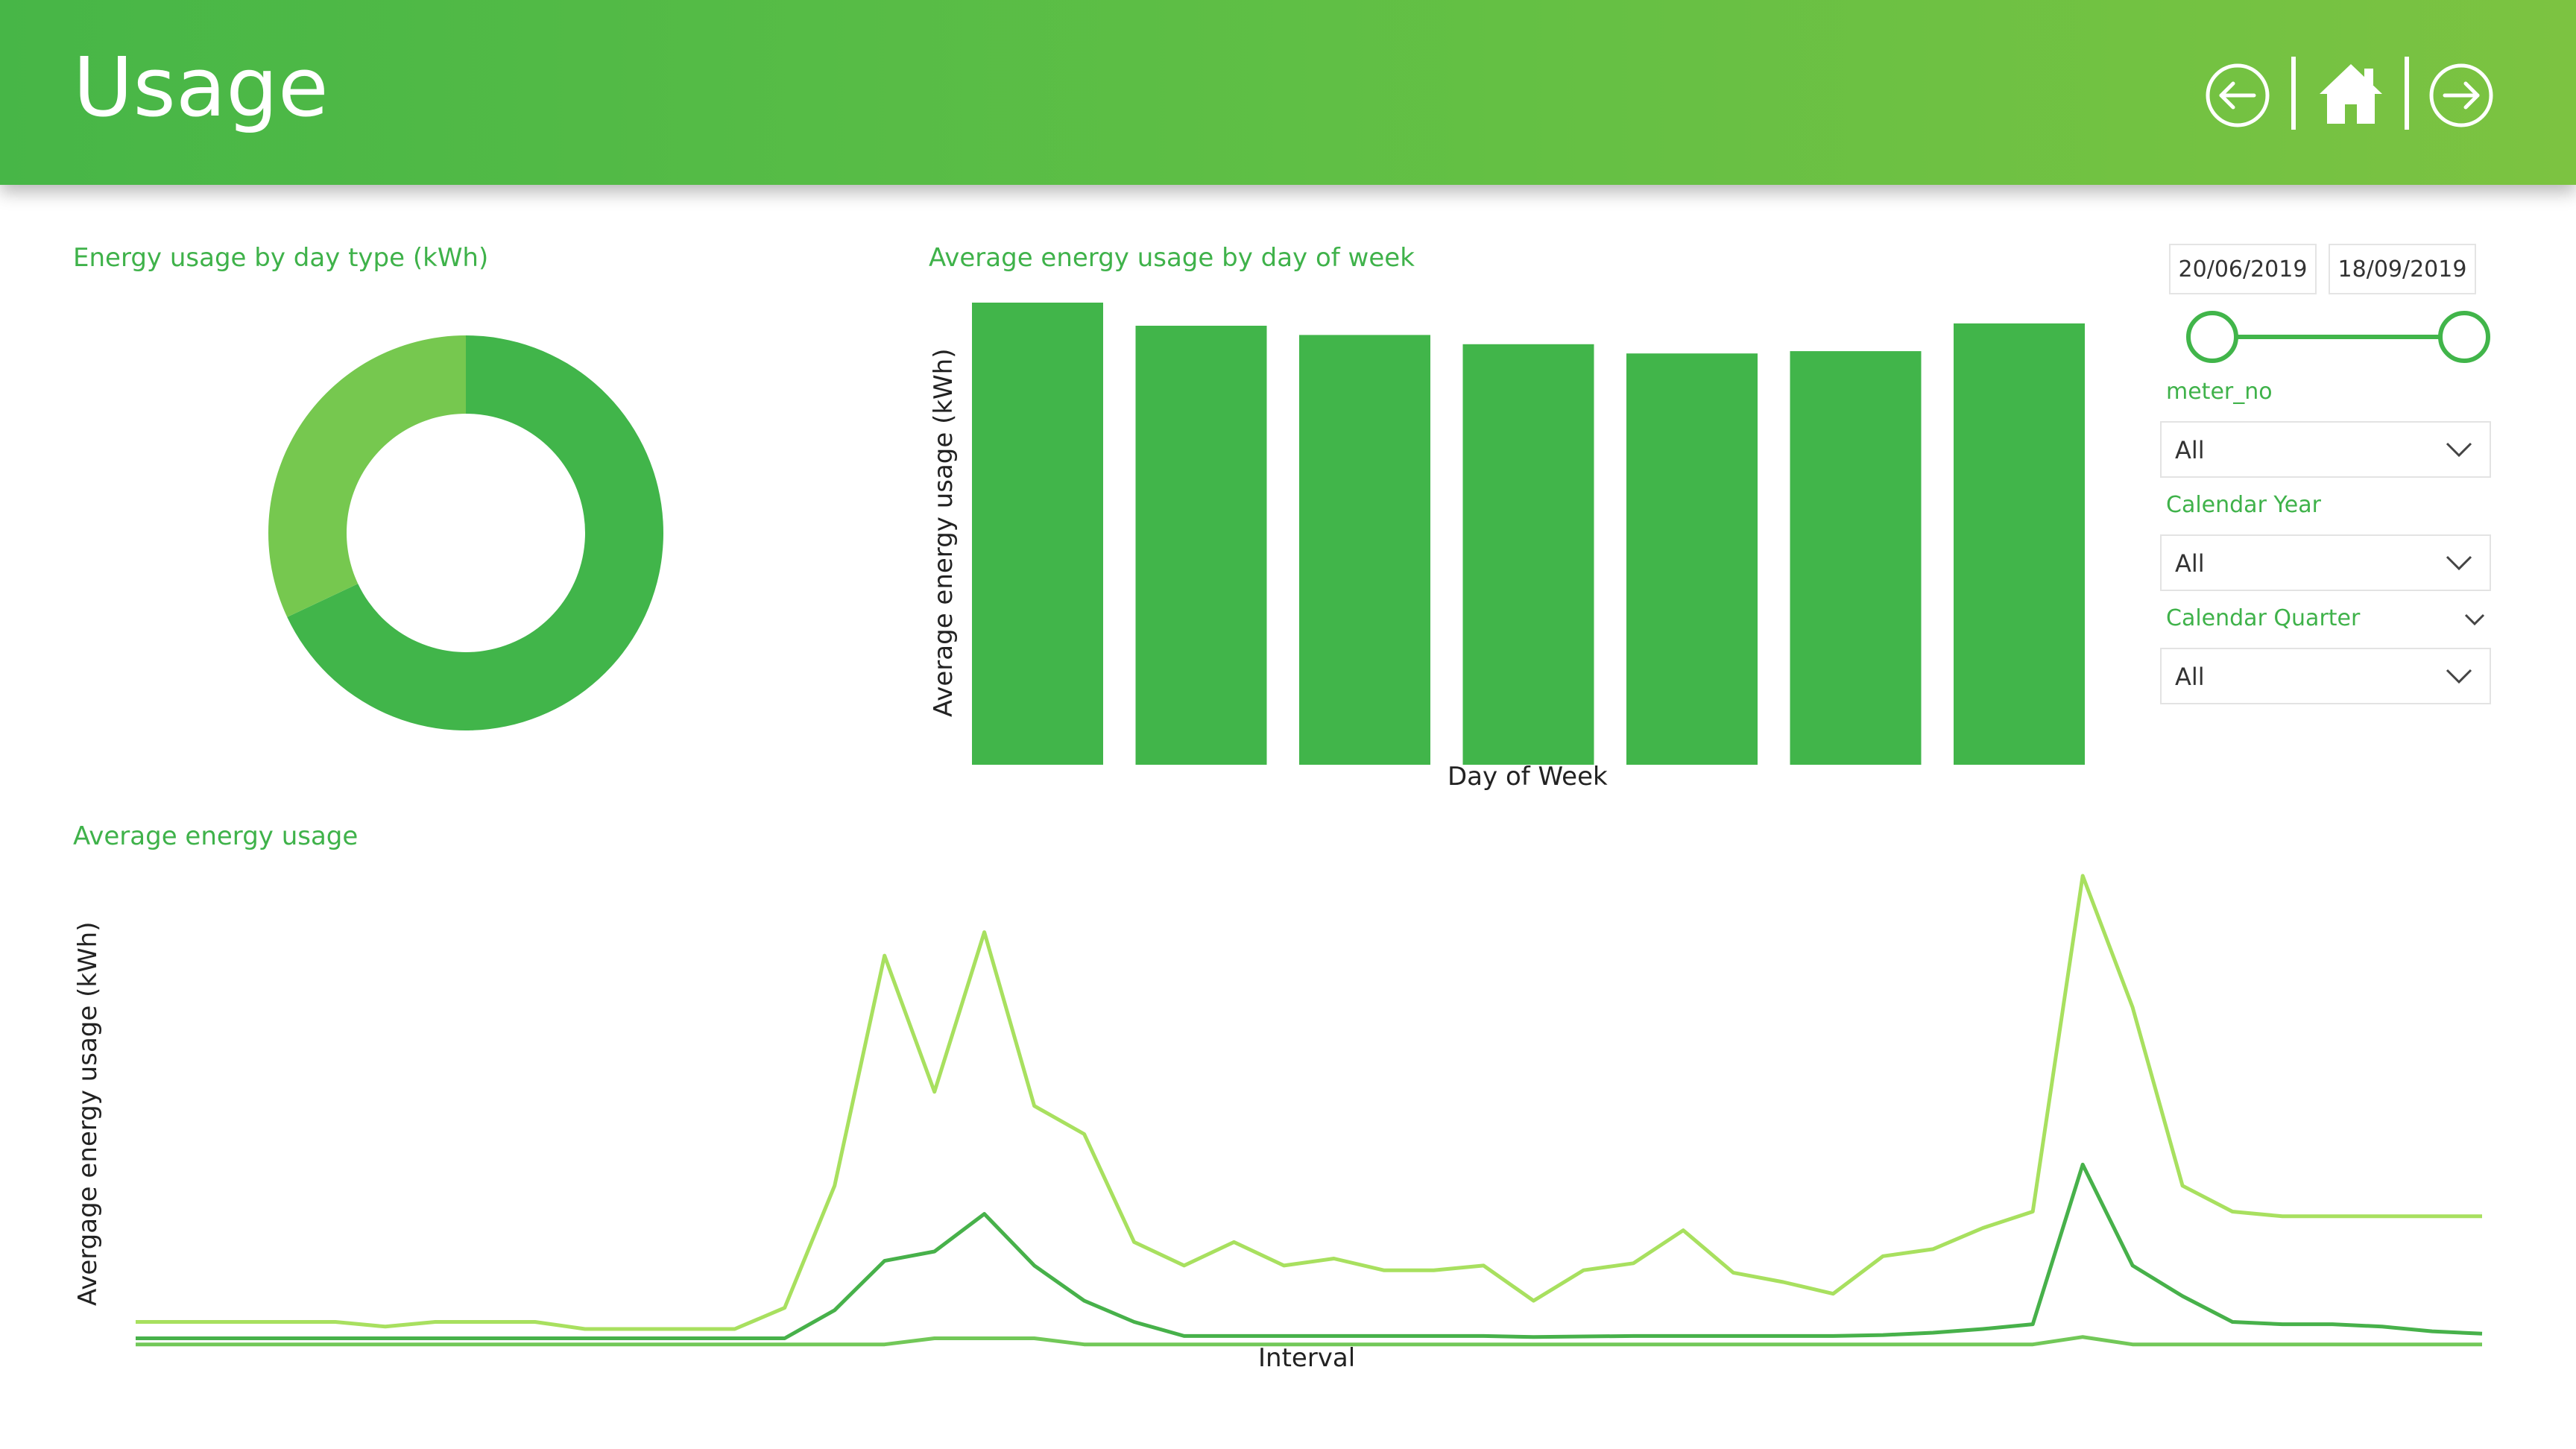 The image size is (2576, 1449). What do you see at coordinates (944, 533) in the screenshot?
I see `bar-chart-y-axis-label: Average energy usage (kWh)` at bounding box center [944, 533].